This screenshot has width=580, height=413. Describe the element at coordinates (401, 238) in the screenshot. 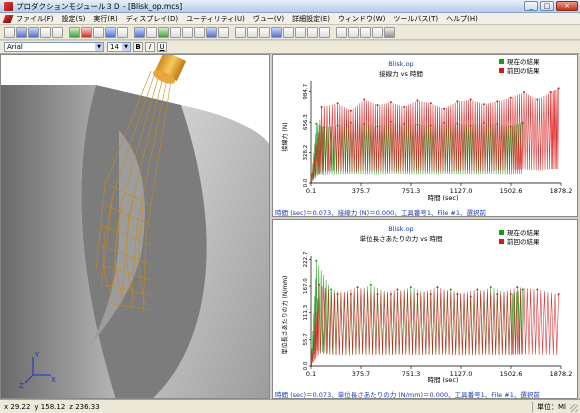

I see `chart2-title: 単位長さあたりの力 vs 時間` at that location.